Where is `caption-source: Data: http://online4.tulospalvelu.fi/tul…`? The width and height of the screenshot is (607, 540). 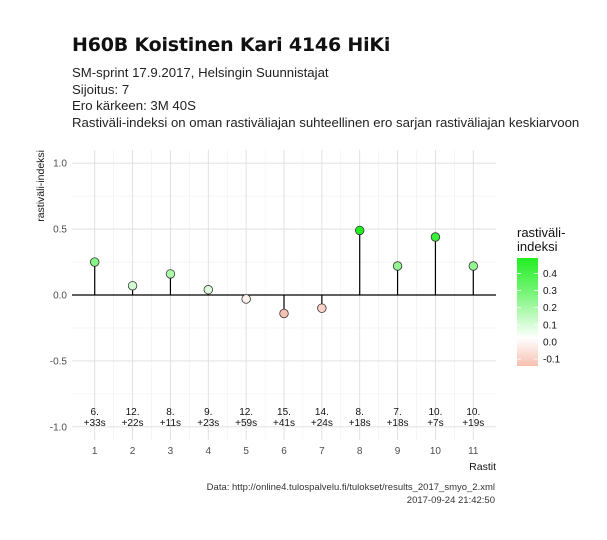 caption-source: Data: http://online4.tulospalvelu.fi/tul… is located at coordinates (350, 487).